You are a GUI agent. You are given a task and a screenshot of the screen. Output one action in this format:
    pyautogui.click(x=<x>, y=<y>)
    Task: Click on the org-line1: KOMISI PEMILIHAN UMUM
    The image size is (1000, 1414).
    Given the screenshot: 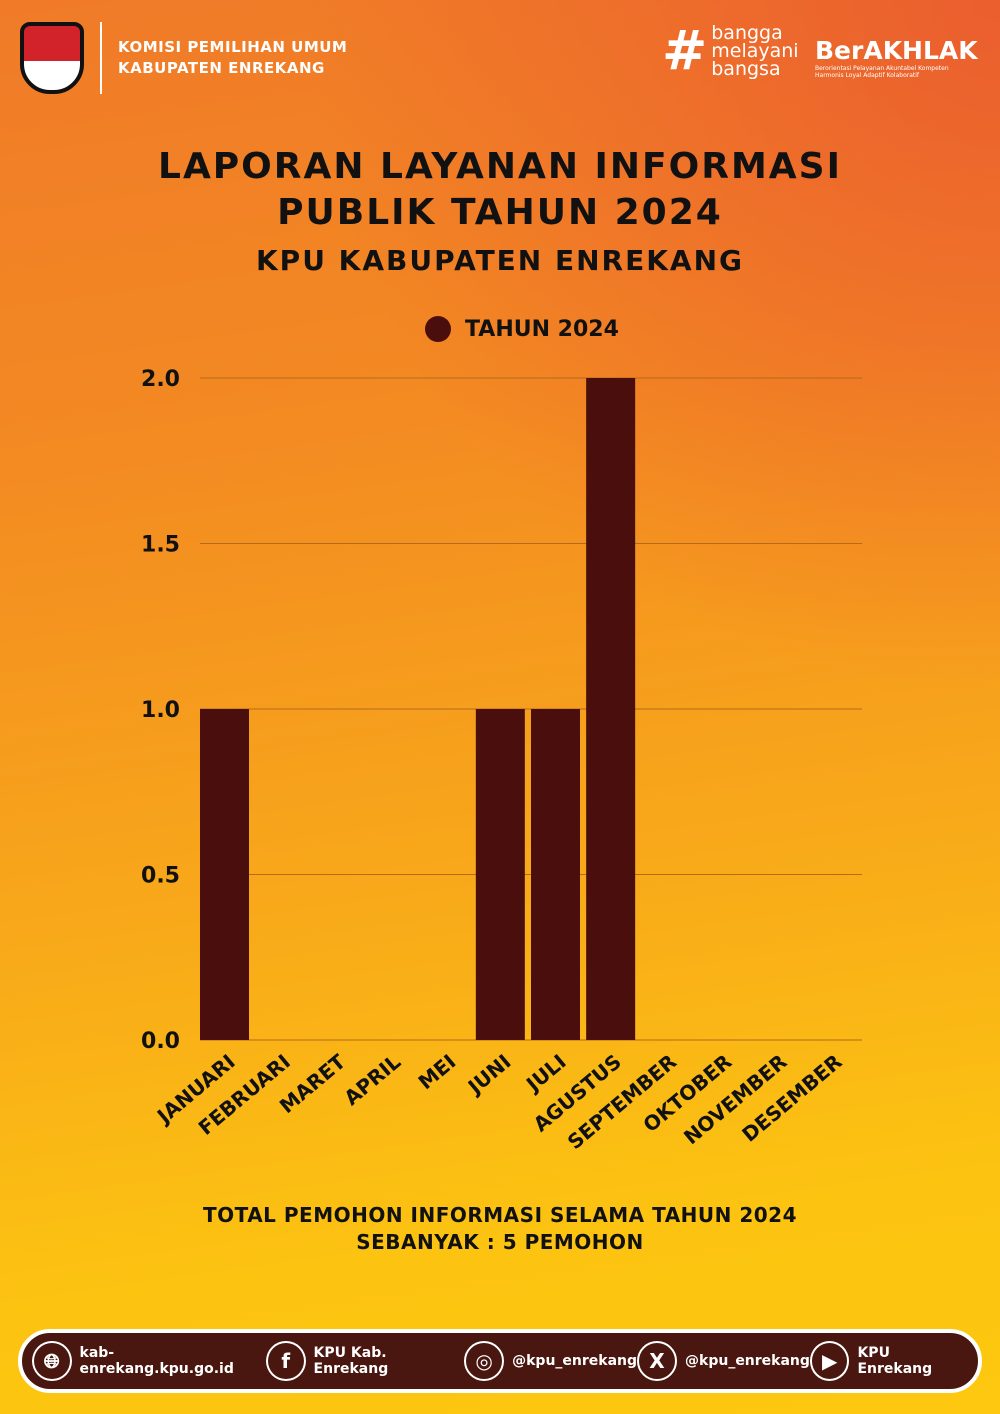 What is the action you would take?
    pyautogui.click(x=233, y=47)
    